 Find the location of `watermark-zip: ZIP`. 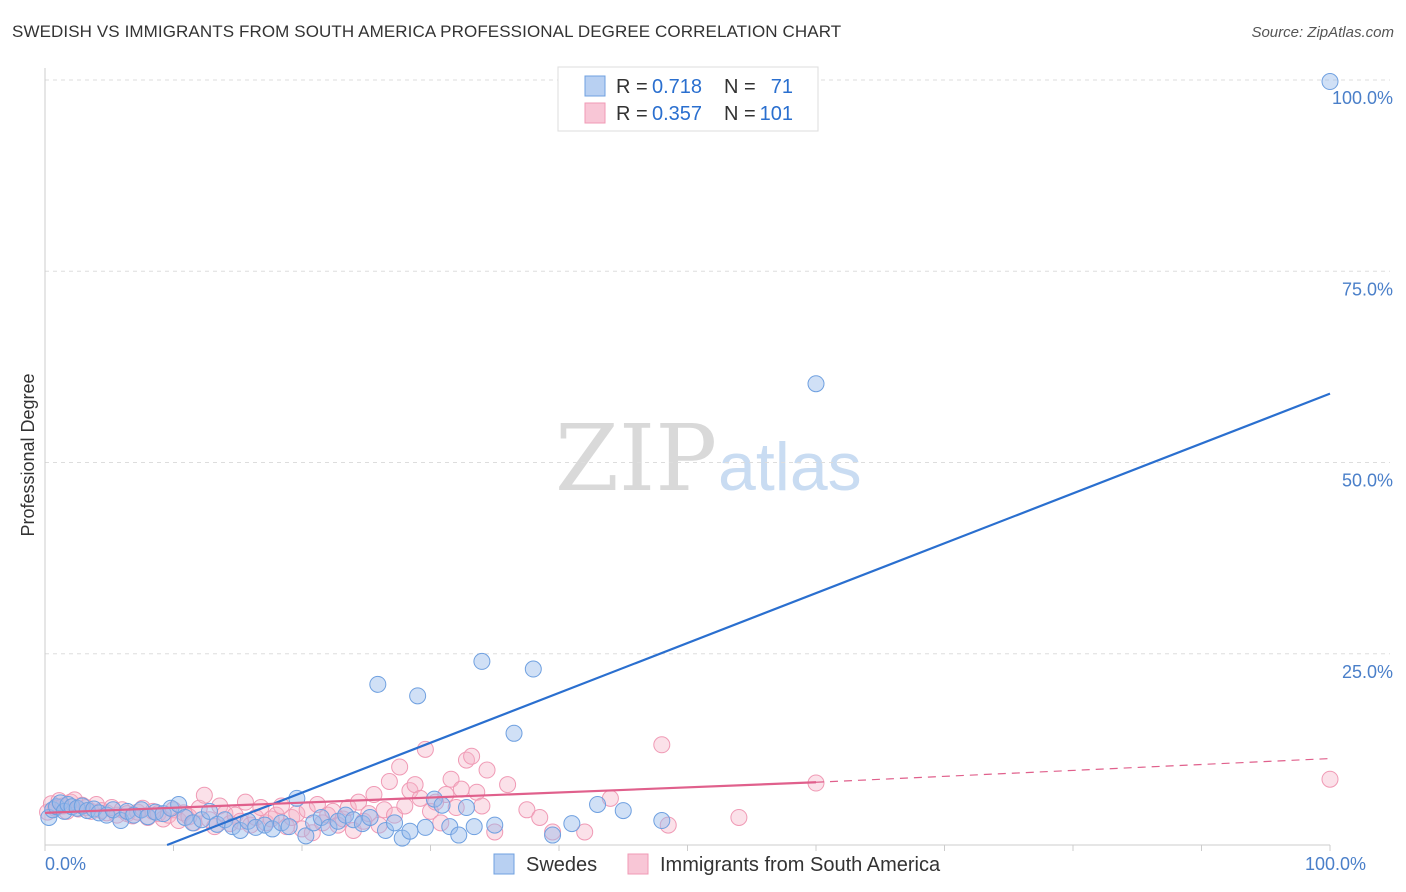

watermark-zip: ZIP is located at coordinates (636, 458).